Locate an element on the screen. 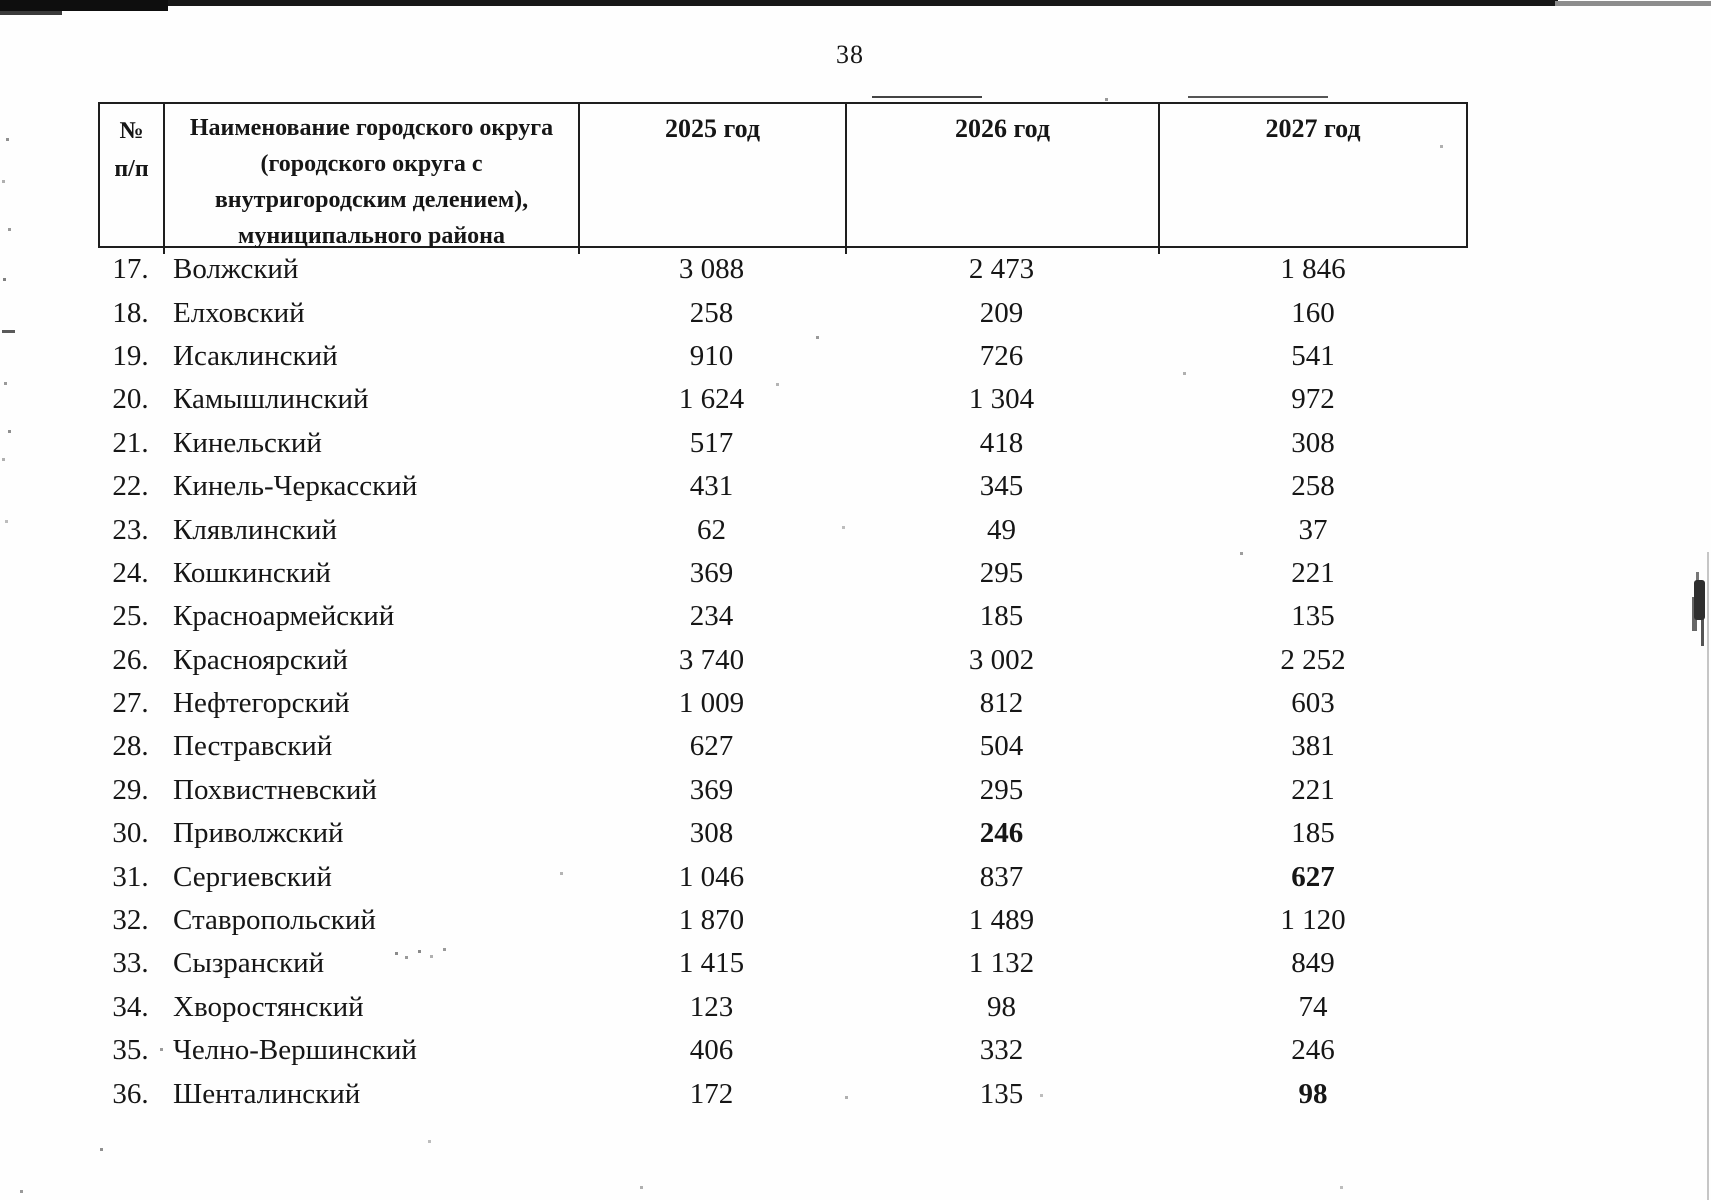  header-name-line: (городского округа с is located at coordinates (371, 164).